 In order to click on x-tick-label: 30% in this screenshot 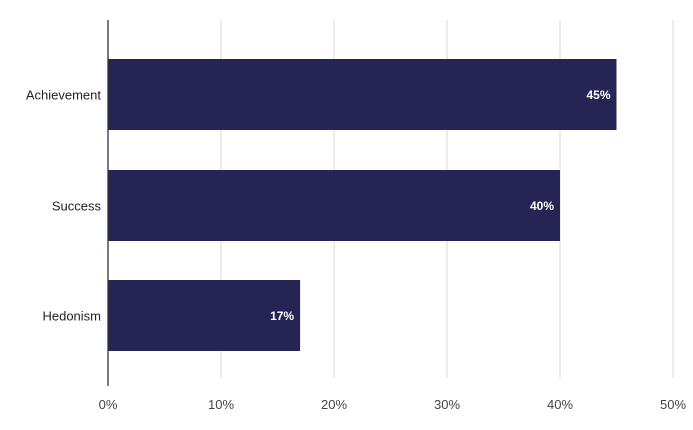, I will do `click(447, 404)`.